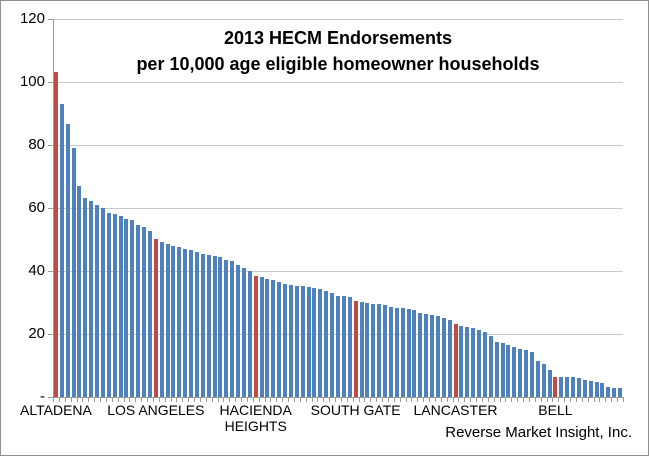 The image size is (649, 456). What do you see at coordinates (42, 396) in the screenshot?
I see `y-axis-label-0: -` at bounding box center [42, 396].